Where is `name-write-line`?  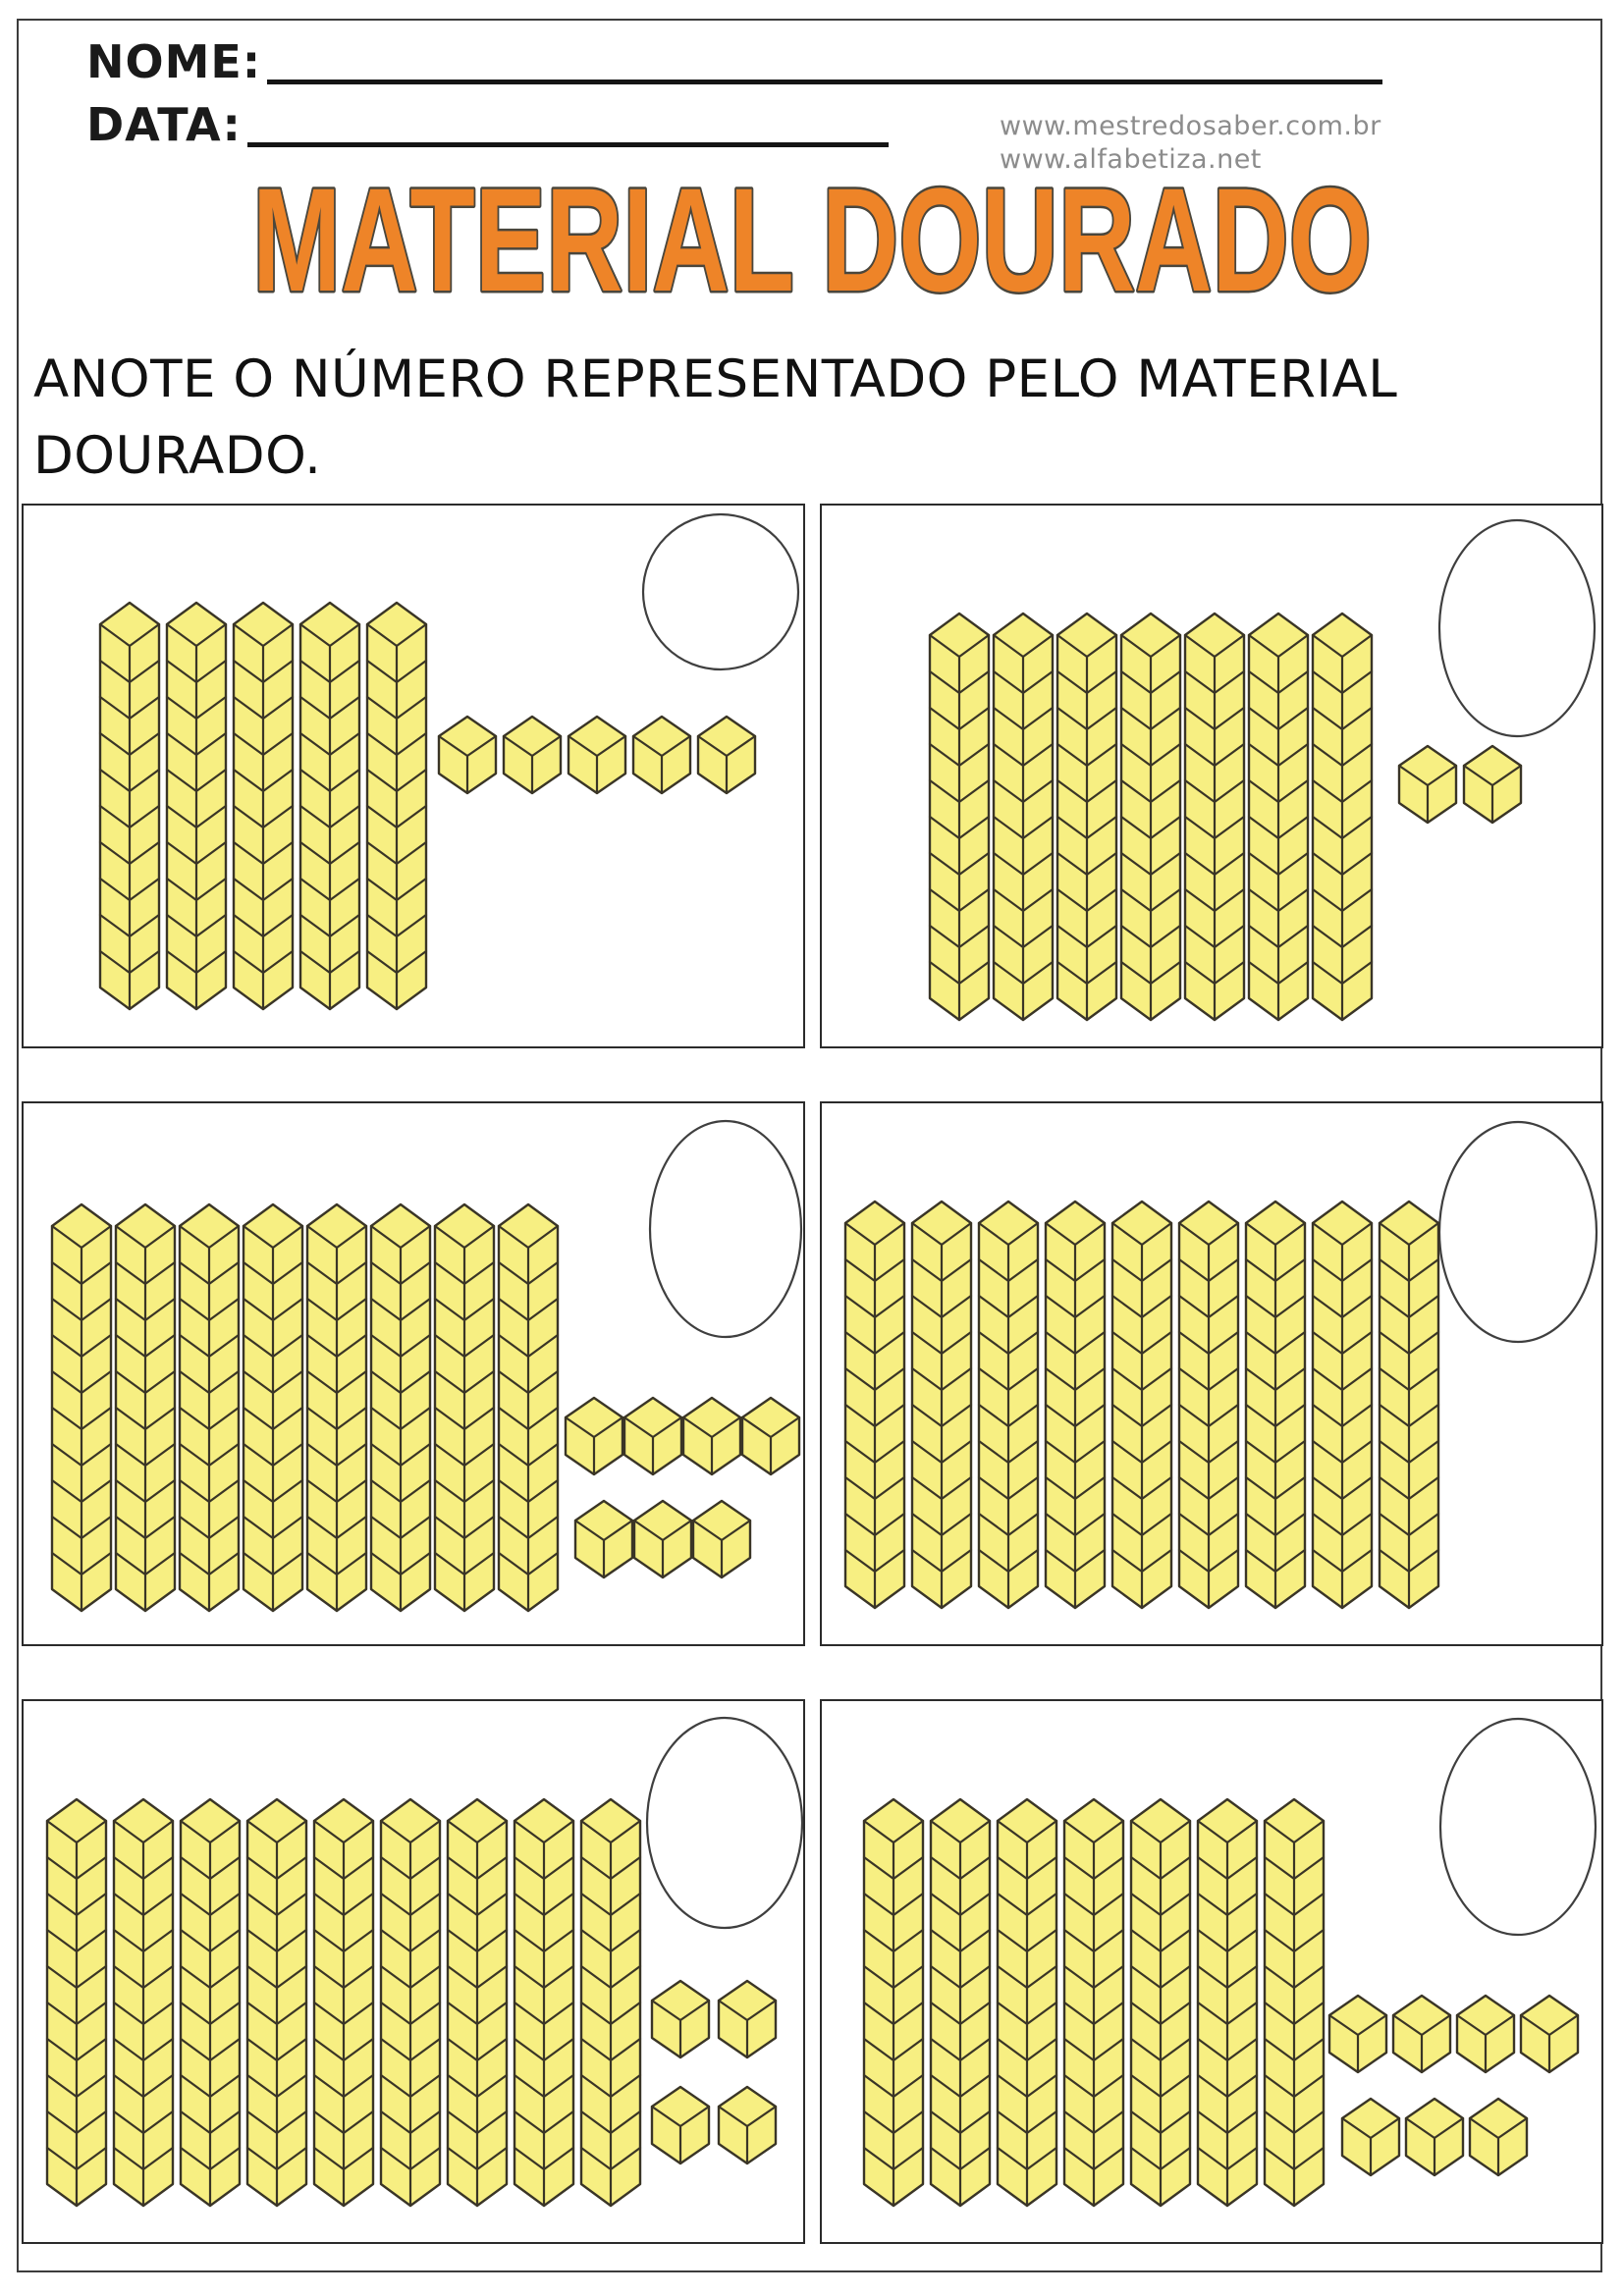
name-write-line is located at coordinates (824, 77).